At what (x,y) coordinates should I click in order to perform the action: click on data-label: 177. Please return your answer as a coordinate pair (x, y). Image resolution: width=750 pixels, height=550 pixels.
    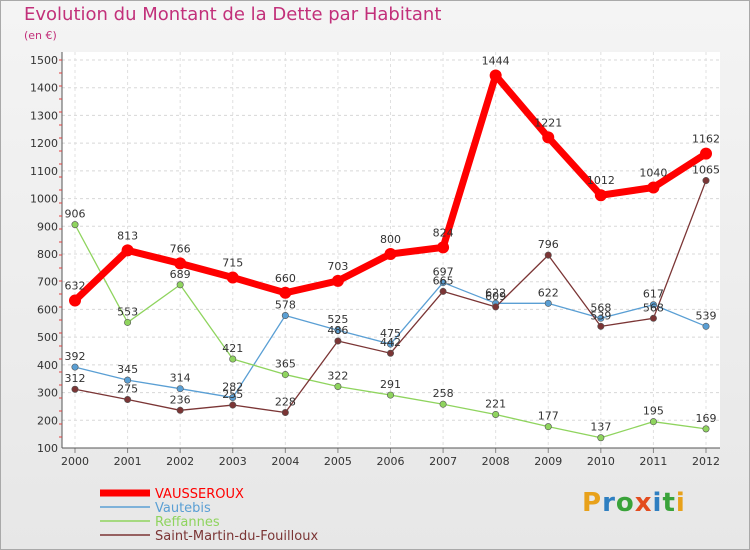
    Looking at the image, I should click on (548, 416).